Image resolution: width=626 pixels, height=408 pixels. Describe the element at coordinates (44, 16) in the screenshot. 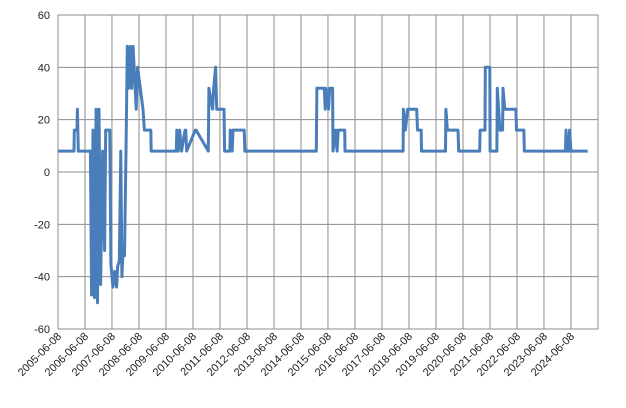

I see `y-tick-label: 60` at that location.